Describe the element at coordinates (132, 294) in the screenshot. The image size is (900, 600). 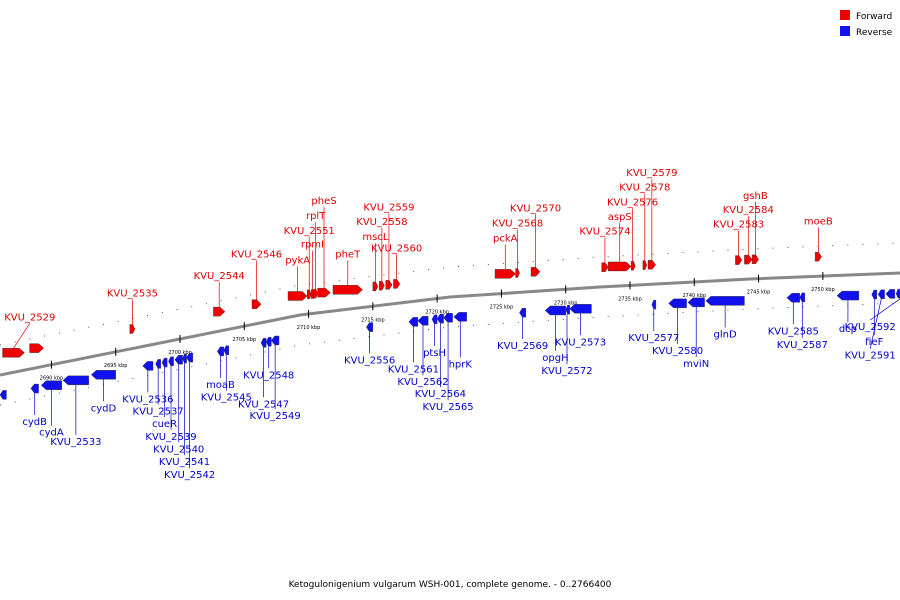
I see `gene-label: KVU_2535` at that location.